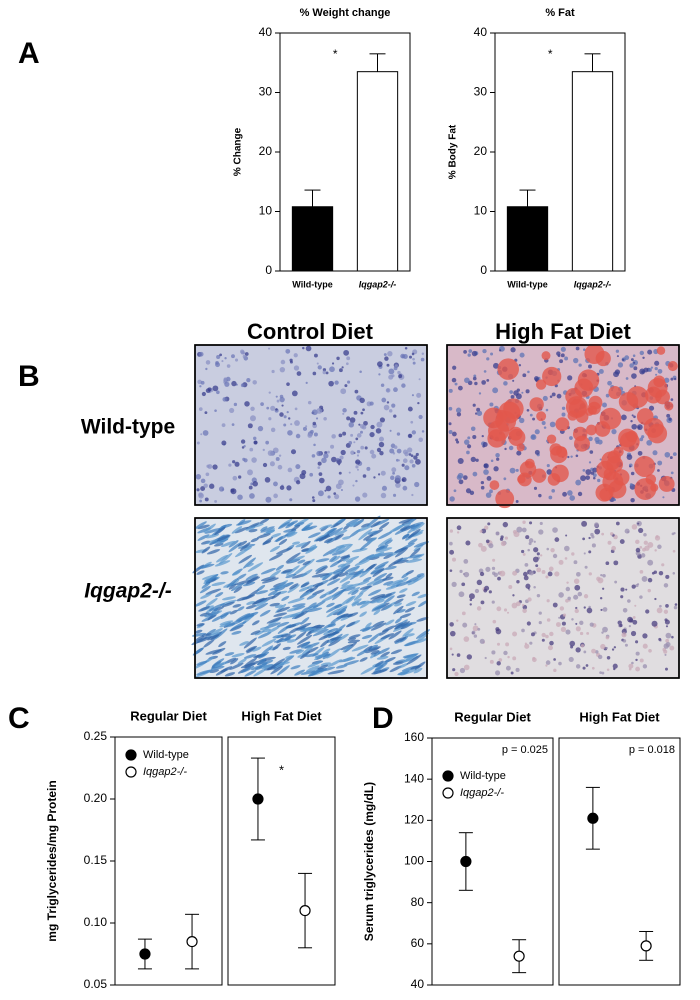 The width and height of the screenshot is (700, 1000). What do you see at coordinates (481, 92) in the screenshot?
I see `y-tick-label: 30` at bounding box center [481, 92].